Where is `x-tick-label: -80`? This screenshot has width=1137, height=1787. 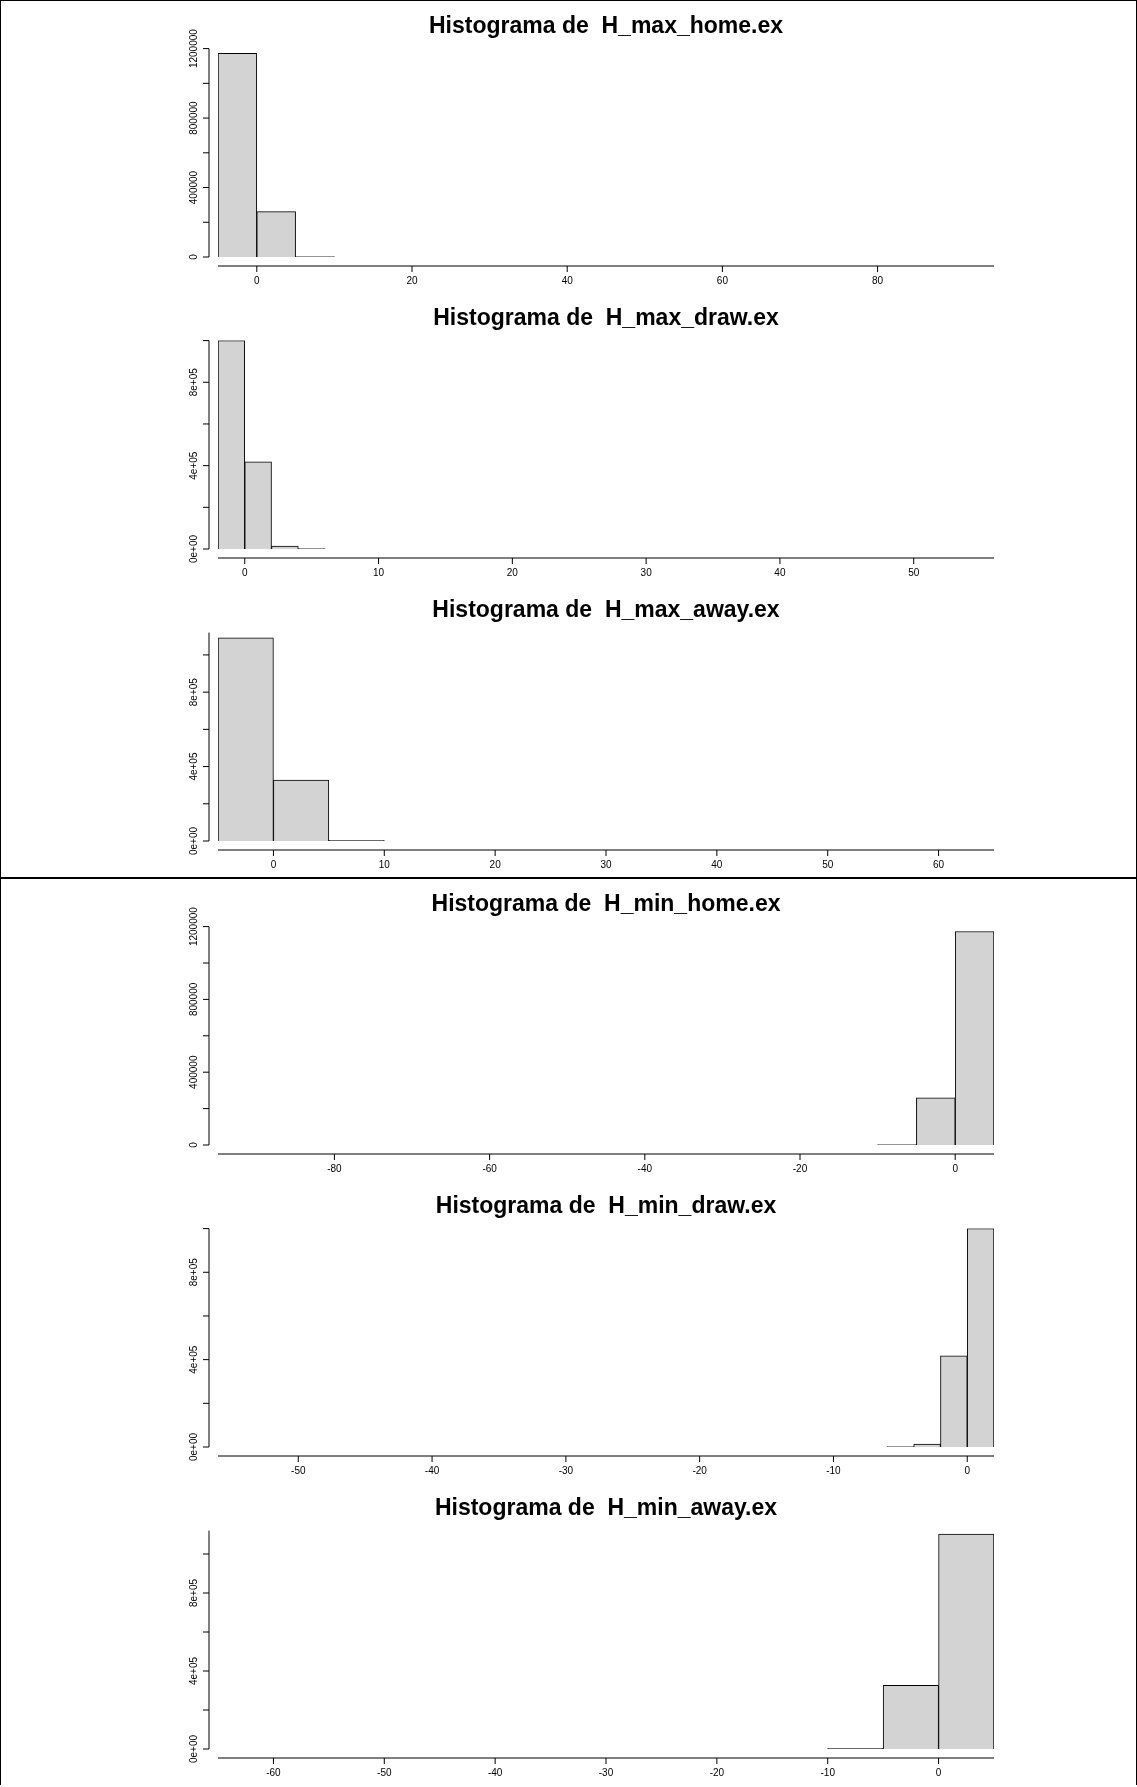 x-tick-label: -80 is located at coordinates (335, 1168).